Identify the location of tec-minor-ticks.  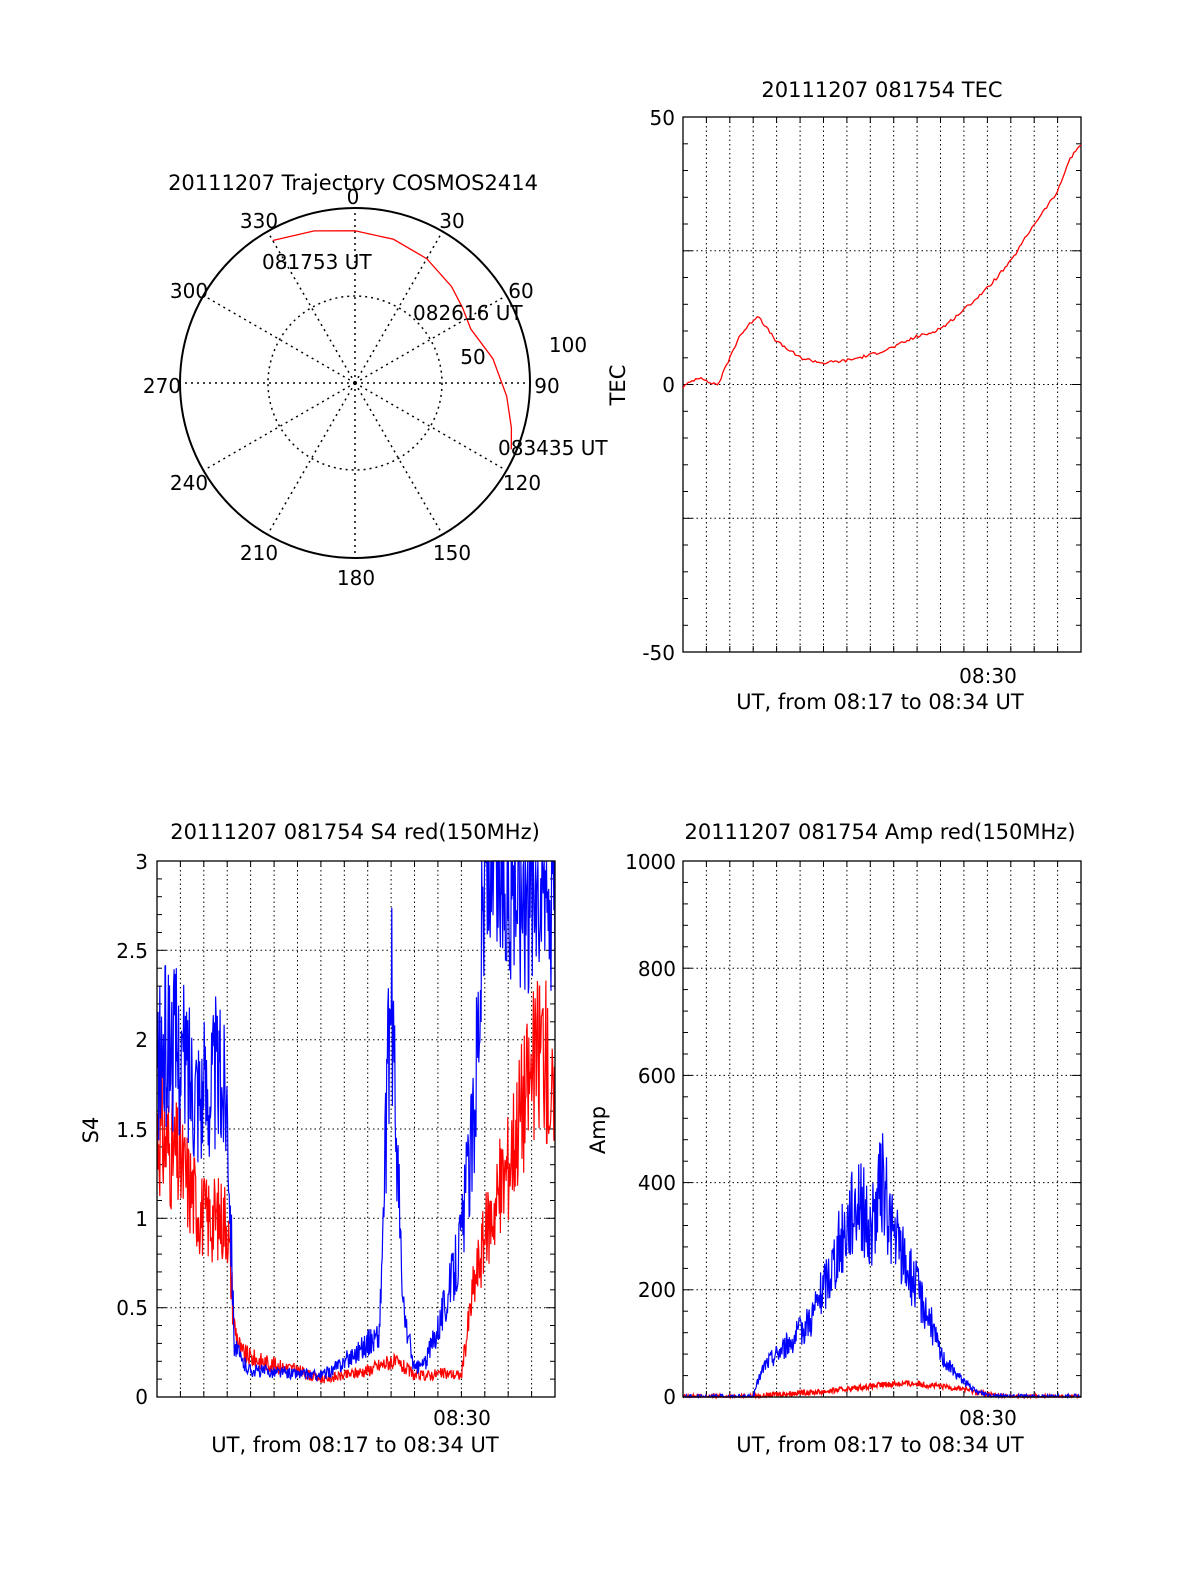
(882, 384).